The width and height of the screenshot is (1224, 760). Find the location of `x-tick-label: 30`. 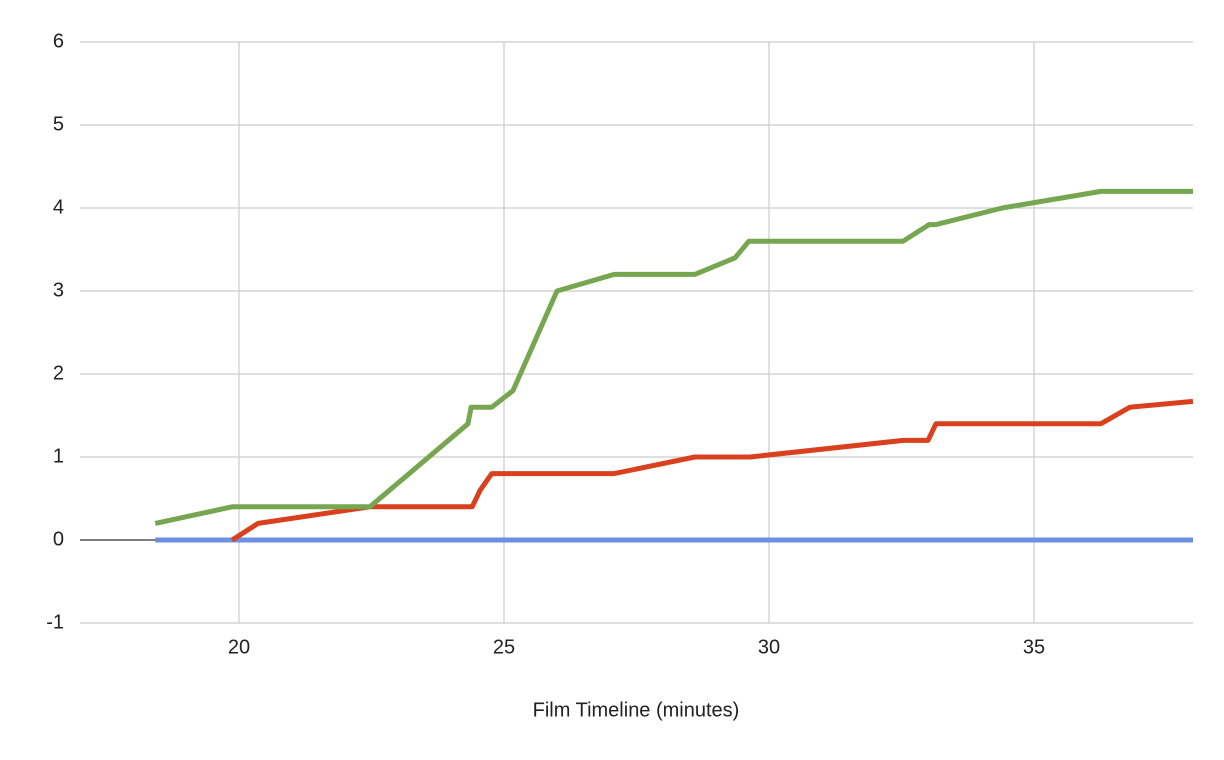

x-tick-label: 30 is located at coordinates (769, 647).